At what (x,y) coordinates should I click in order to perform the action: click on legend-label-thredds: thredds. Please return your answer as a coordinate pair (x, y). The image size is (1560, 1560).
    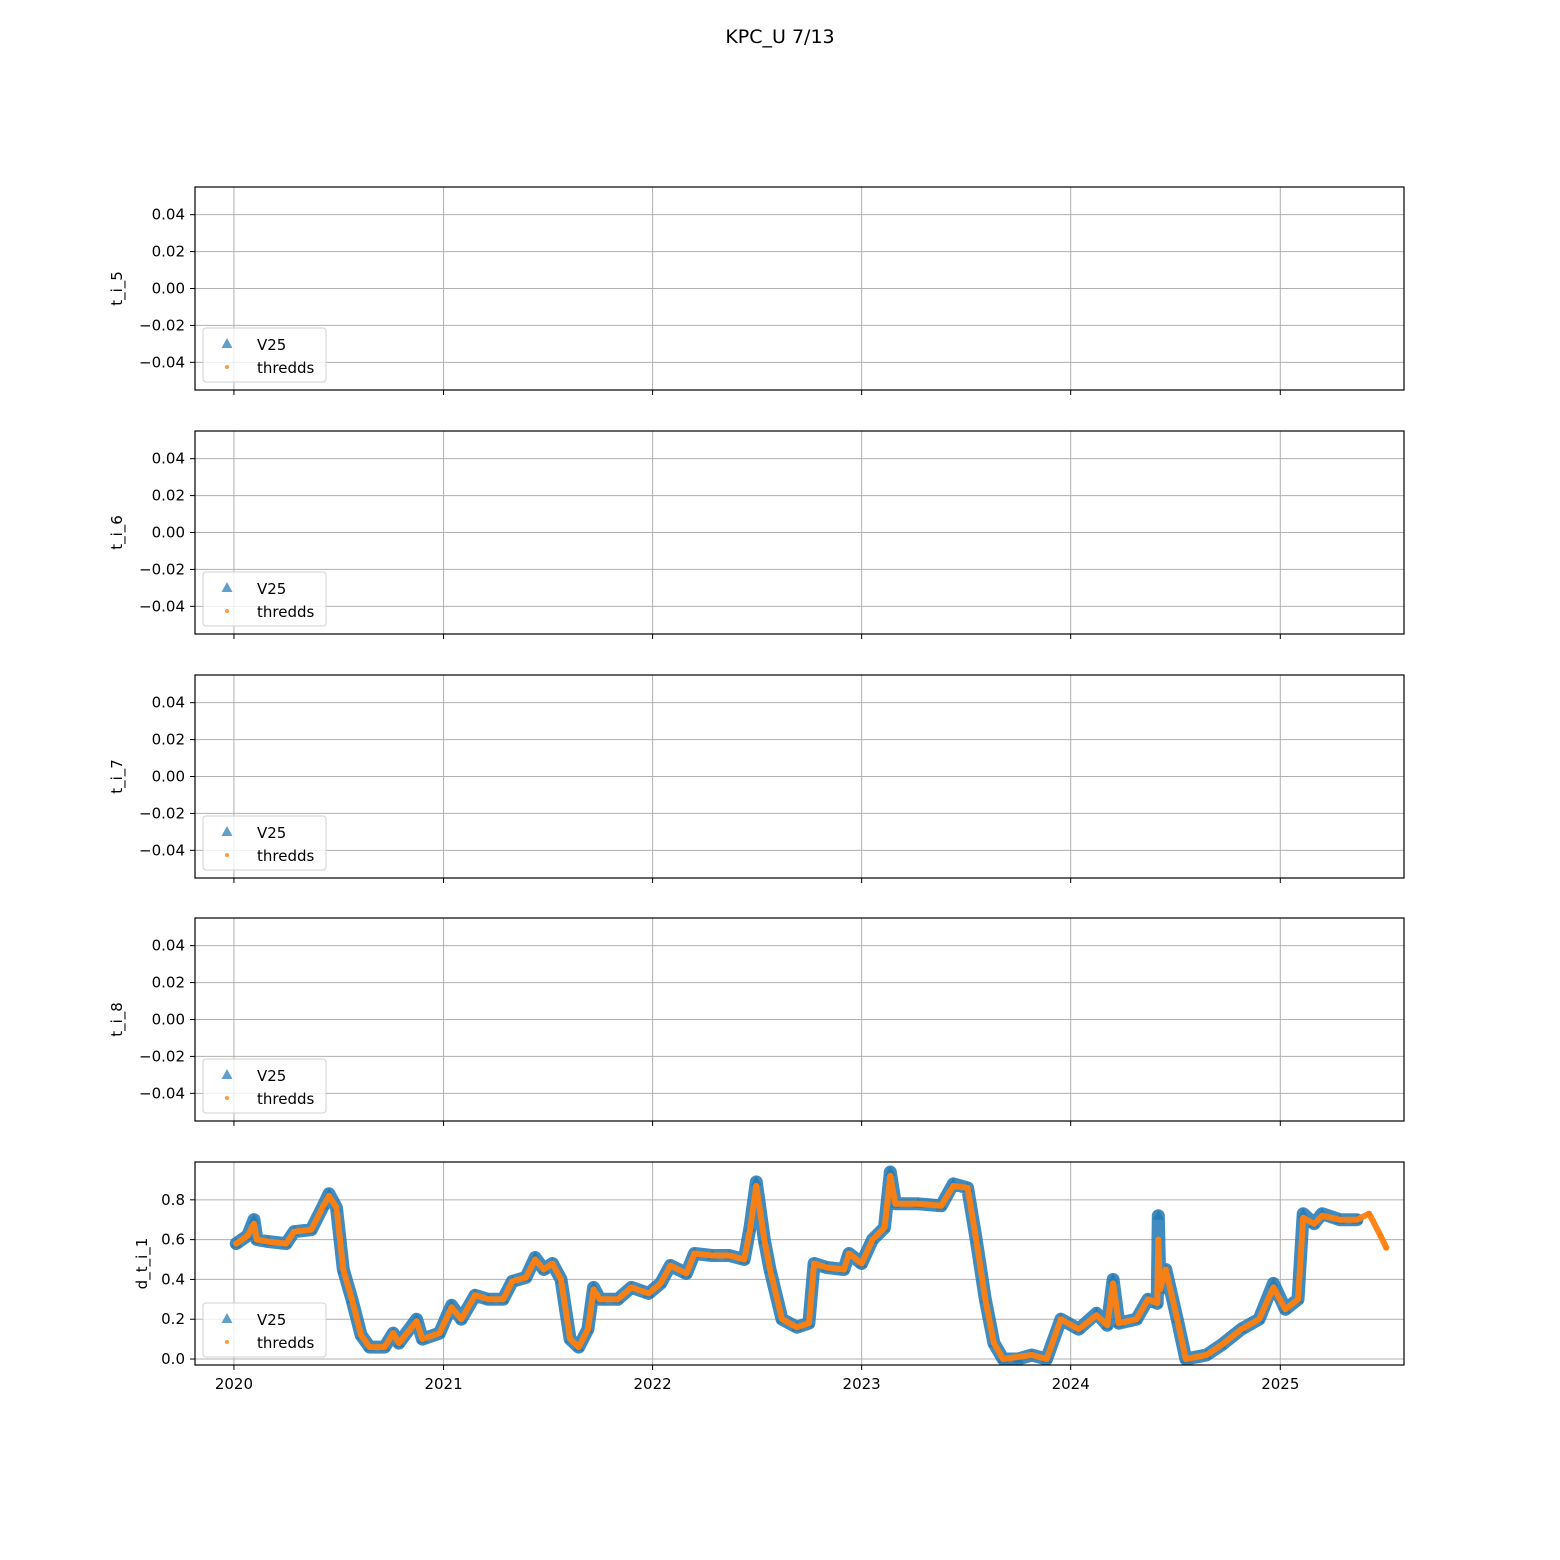
    Looking at the image, I should click on (285, 856).